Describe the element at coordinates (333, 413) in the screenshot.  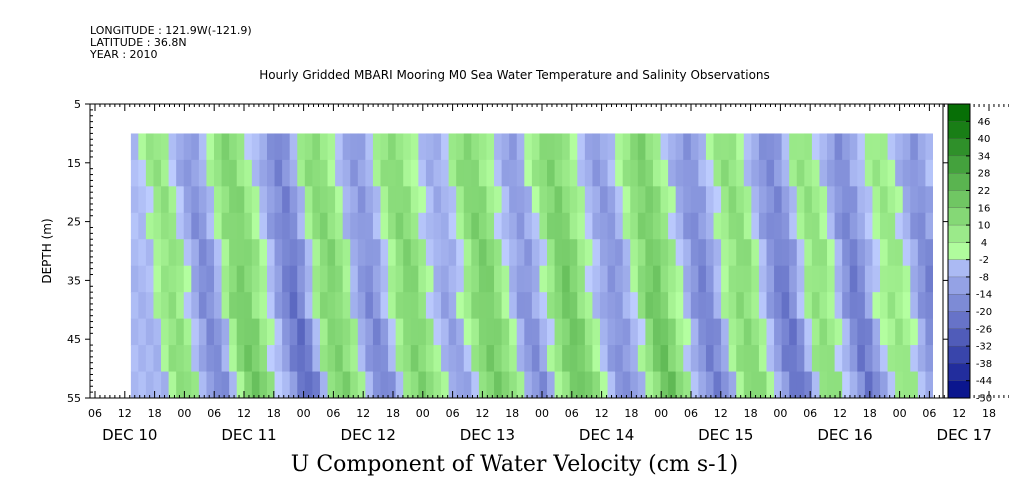
I see `x-tick-label: 06` at that location.